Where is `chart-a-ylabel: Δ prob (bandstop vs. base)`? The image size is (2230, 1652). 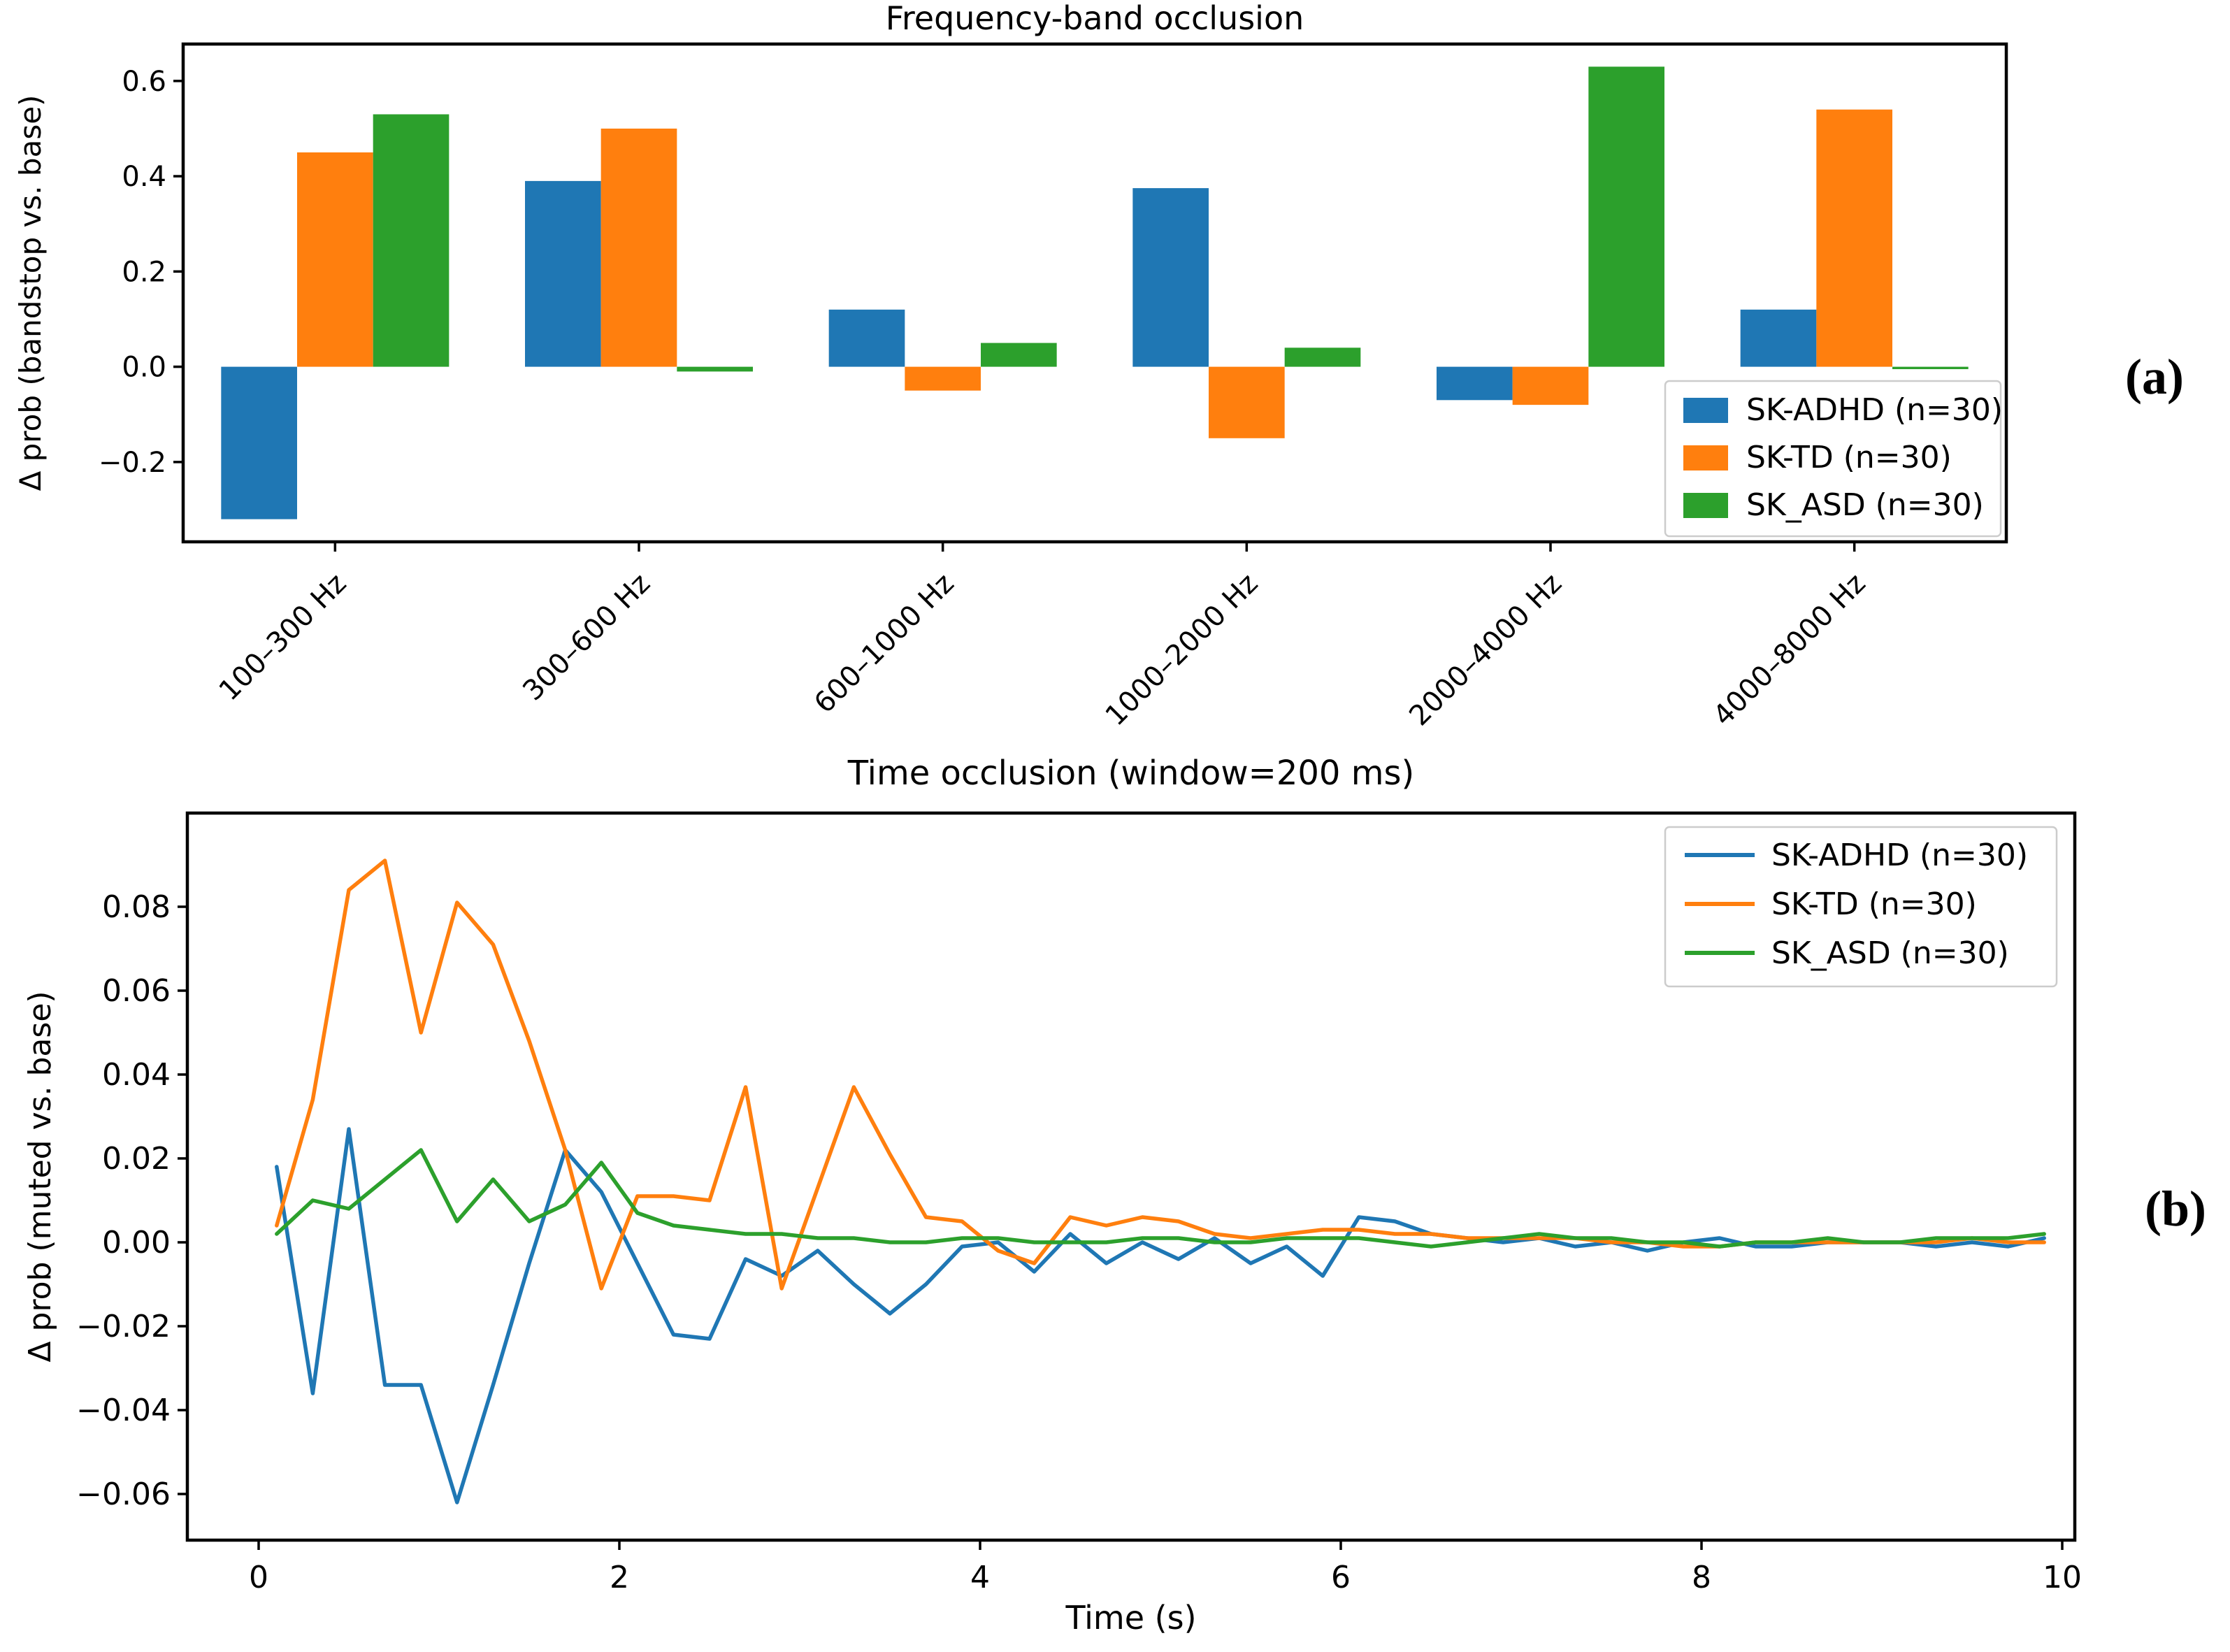
chart-a-ylabel: Δ prob (bandstop vs. base) is located at coordinates (30, 293).